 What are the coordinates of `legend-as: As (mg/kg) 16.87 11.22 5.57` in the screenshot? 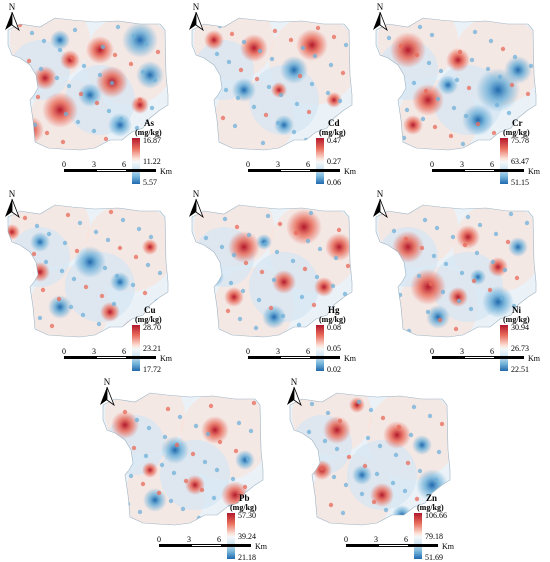 It's located at (155, 152).